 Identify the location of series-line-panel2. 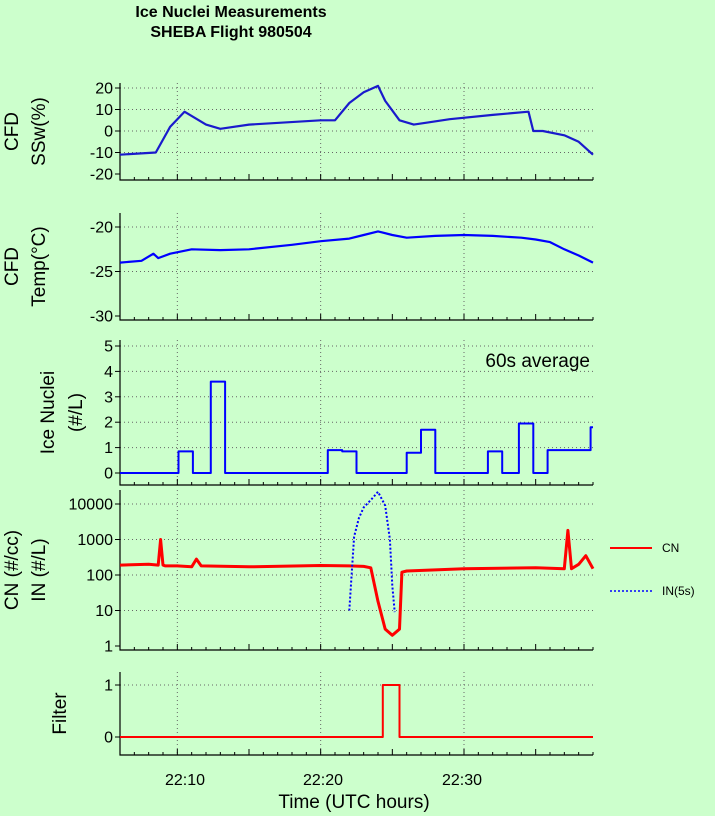
(356, 247).